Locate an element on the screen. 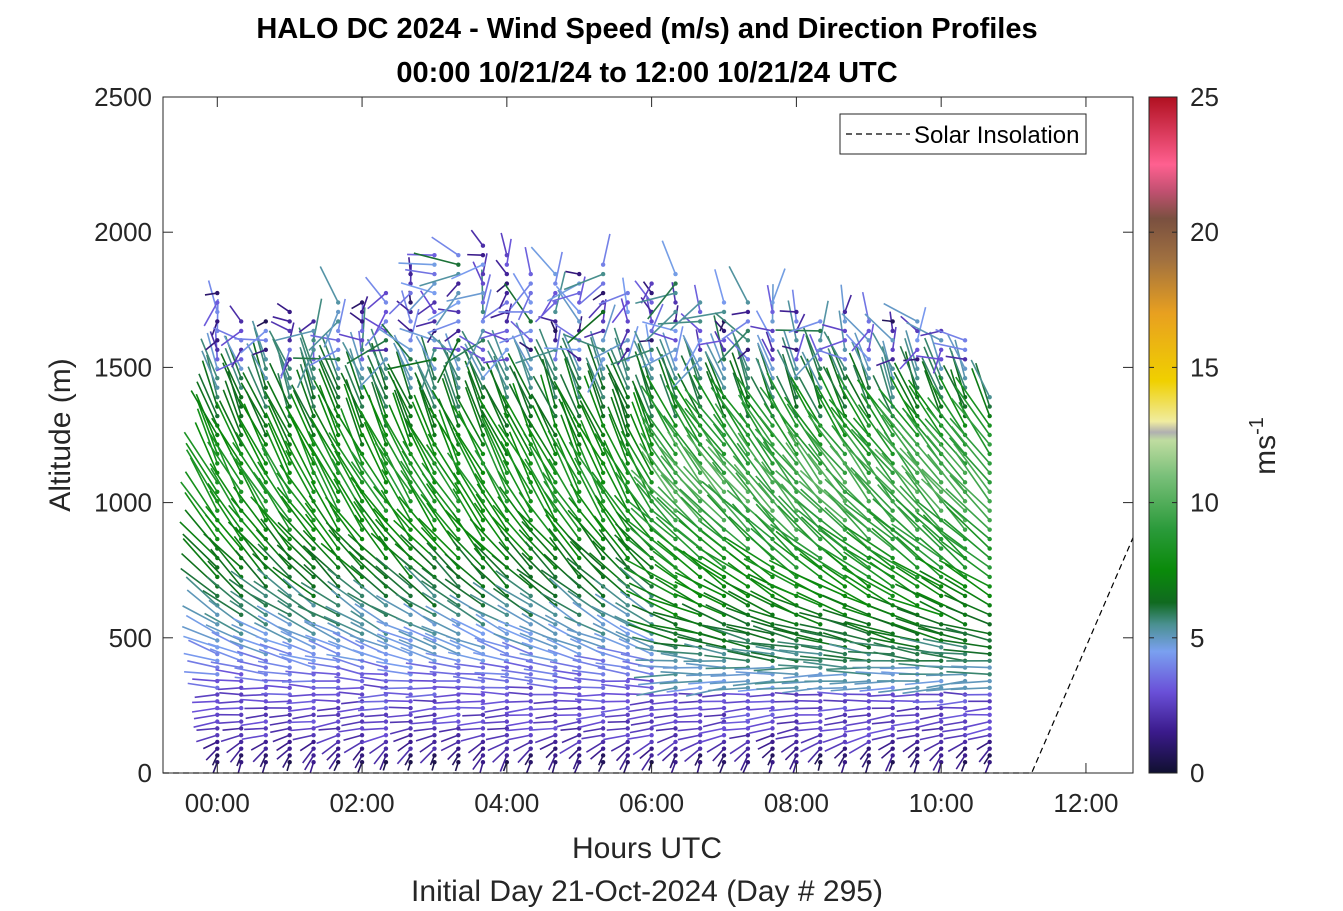 This screenshot has height=911, width=1343. chart-subtitle: 00:00 10/21/24 to 12:00 10/21/24 UTC is located at coordinates (646, 73).